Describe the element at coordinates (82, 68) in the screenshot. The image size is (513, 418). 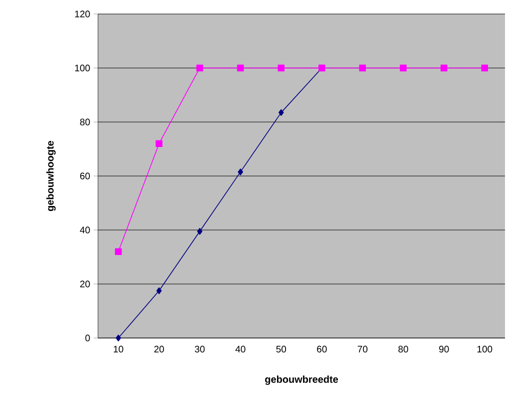
I see `y-tick-label: 100` at that location.